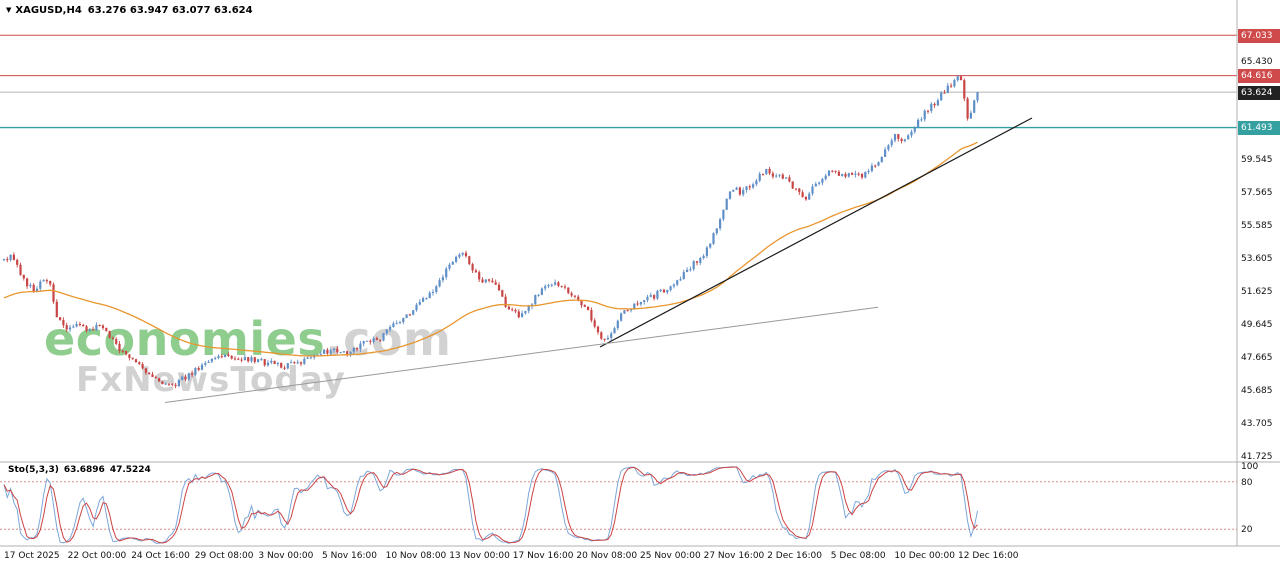 The image size is (1280, 567). What do you see at coordinates (97, 556) in the screenshot?
I see `time-axis-label: 22 Oct 00:00` at bounding box center [97, 556].